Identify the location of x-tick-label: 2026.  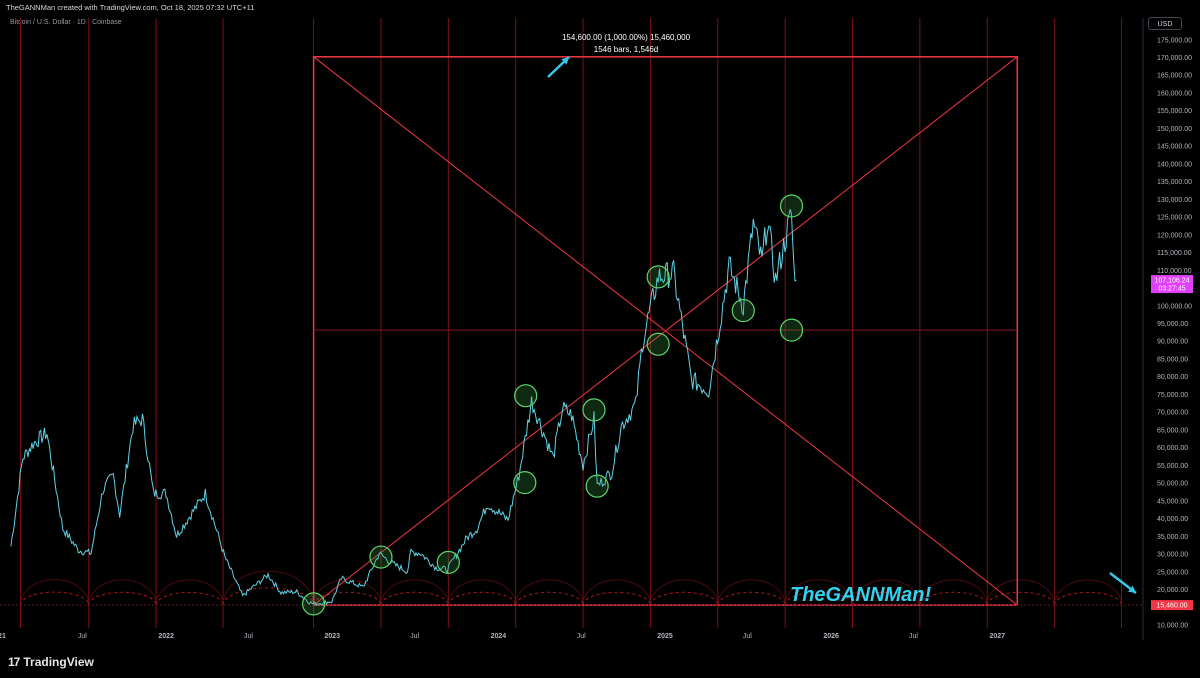
(831, 636).